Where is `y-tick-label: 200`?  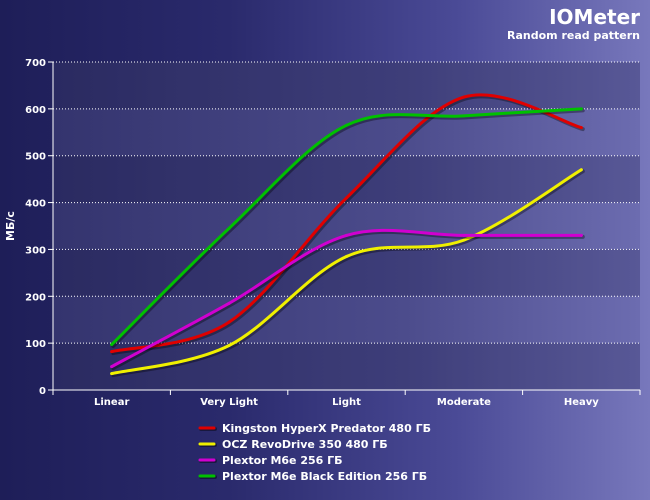
y-tick-label: 200 is located at coordinates (35, 297).